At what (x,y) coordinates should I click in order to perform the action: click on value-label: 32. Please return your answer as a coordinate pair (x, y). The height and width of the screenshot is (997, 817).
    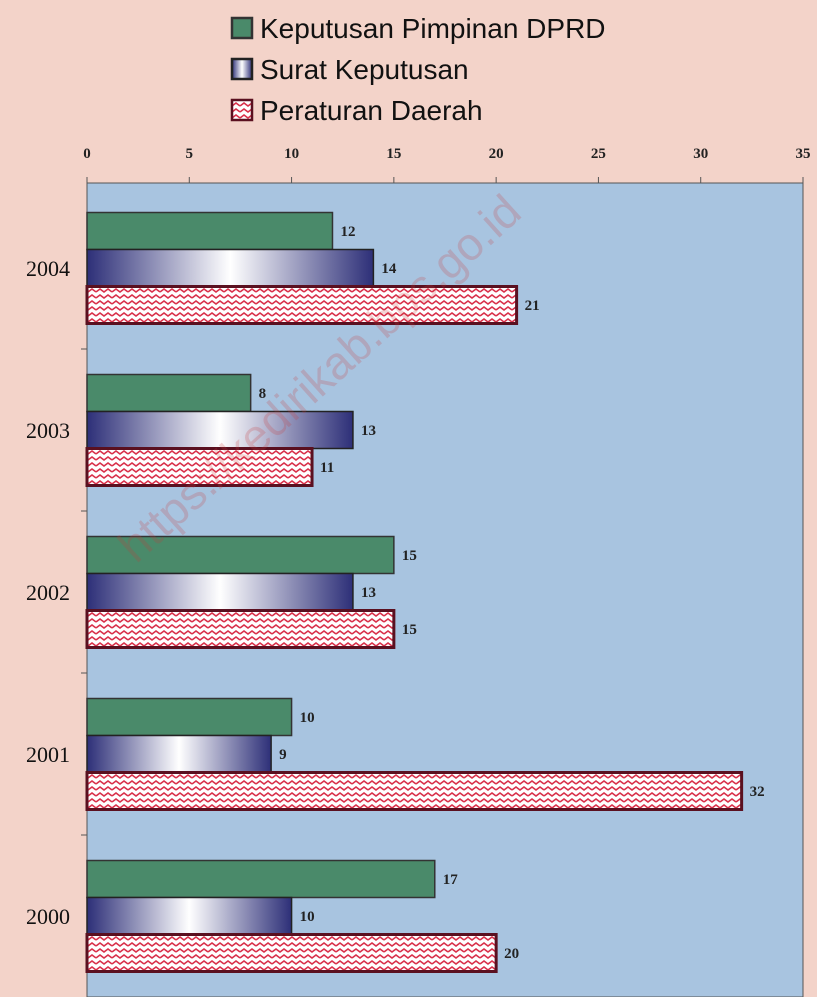
    Looking at the image, I should click on (757, 792).